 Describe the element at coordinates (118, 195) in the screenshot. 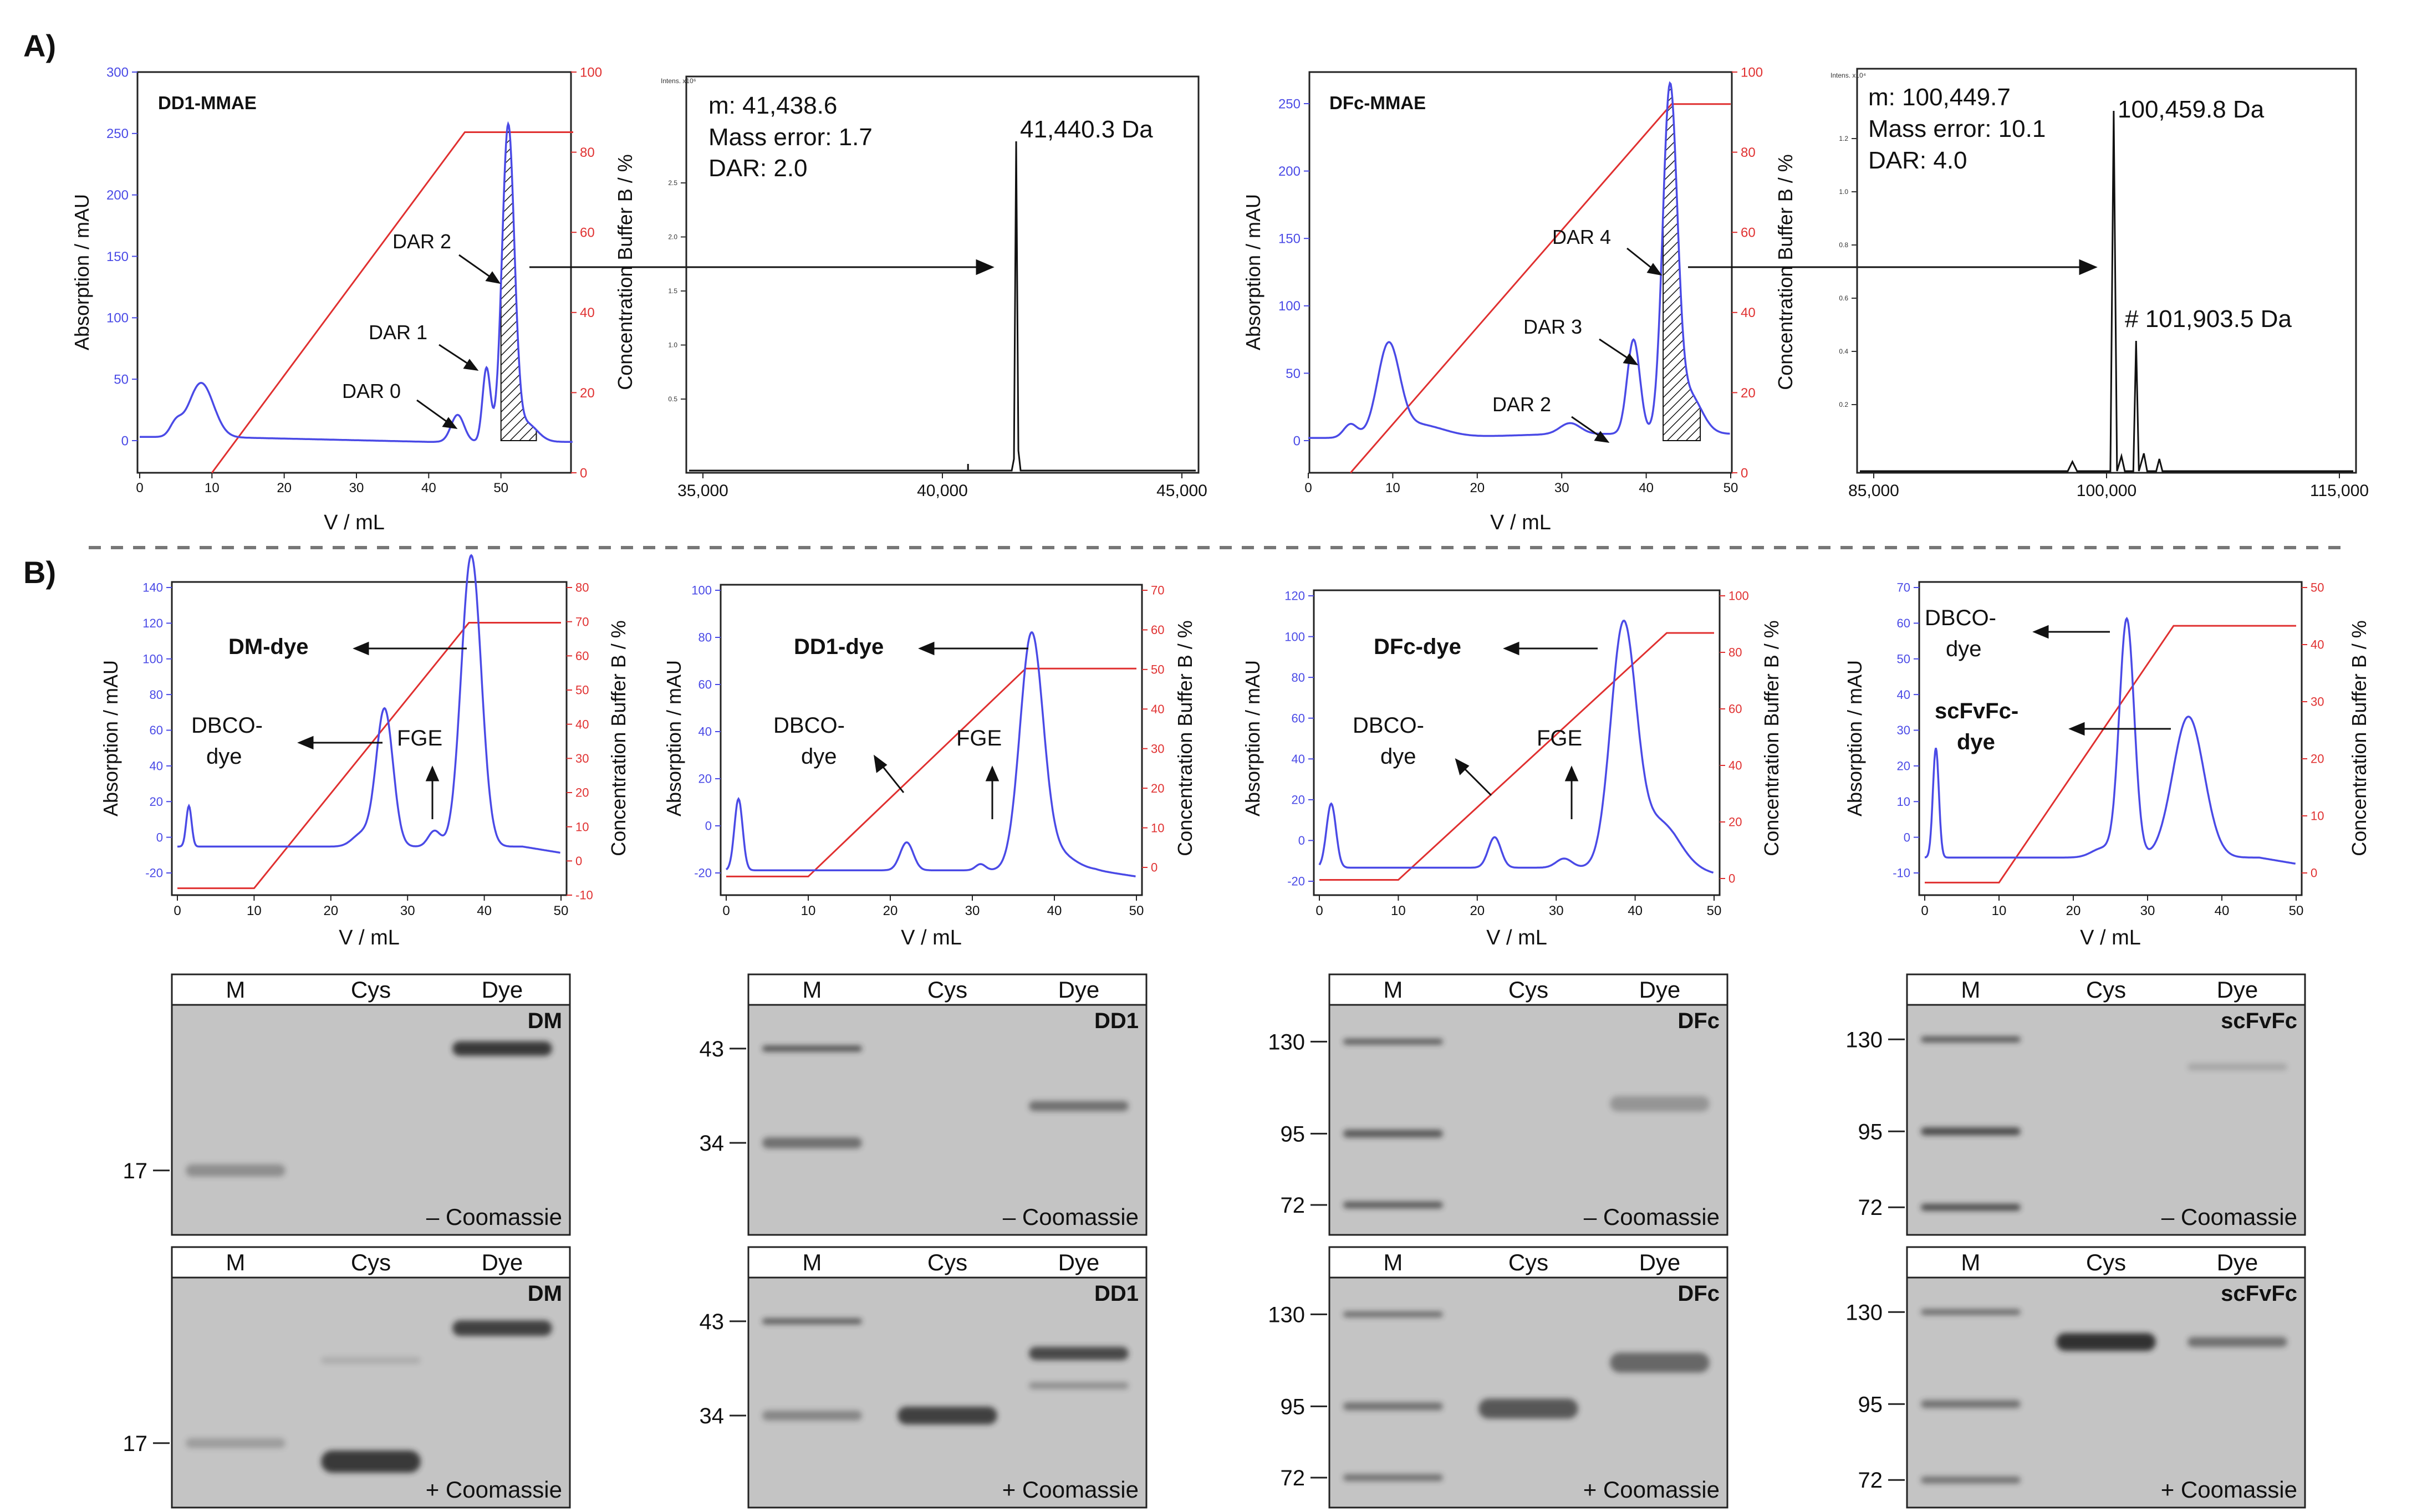

I see `y-tick-label: 200` at that location.